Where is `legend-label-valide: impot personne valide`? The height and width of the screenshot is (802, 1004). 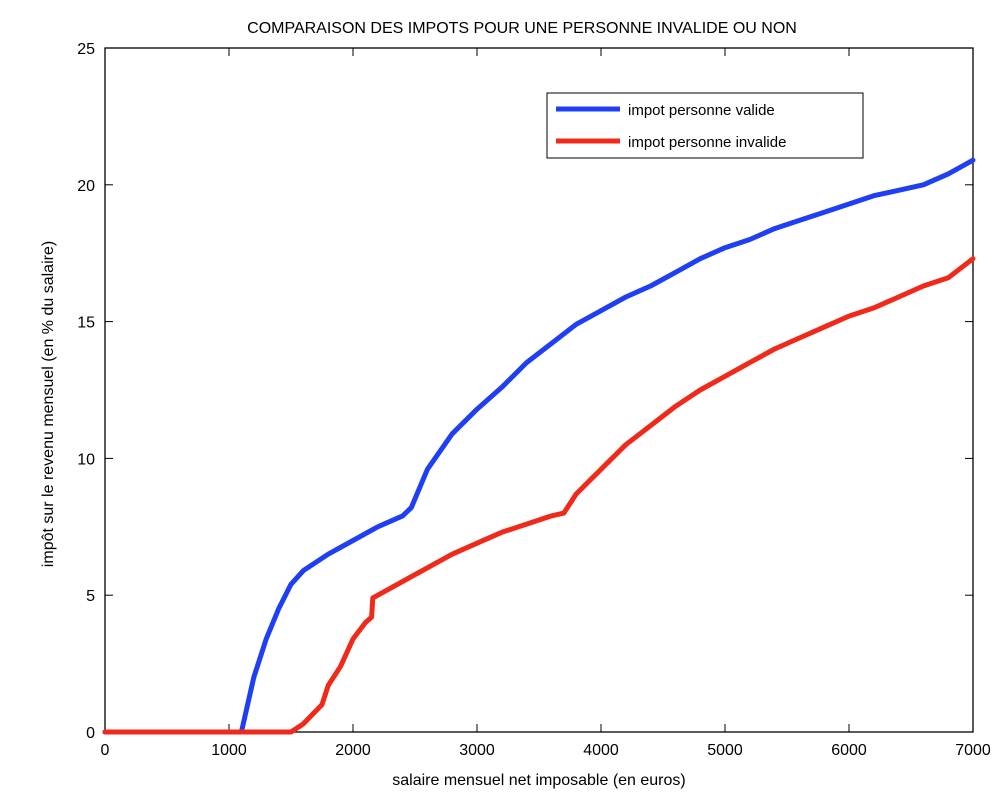 legend-label-valide: impot personne valide is located at coordinates (701, 110).